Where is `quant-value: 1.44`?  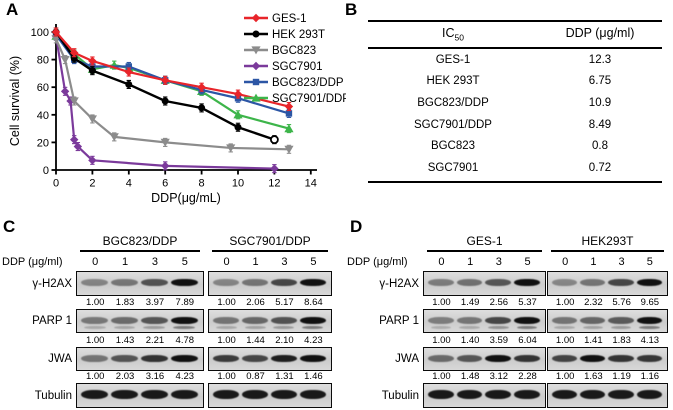
quant-value: 1.44 is located at coordinates (255, 340).